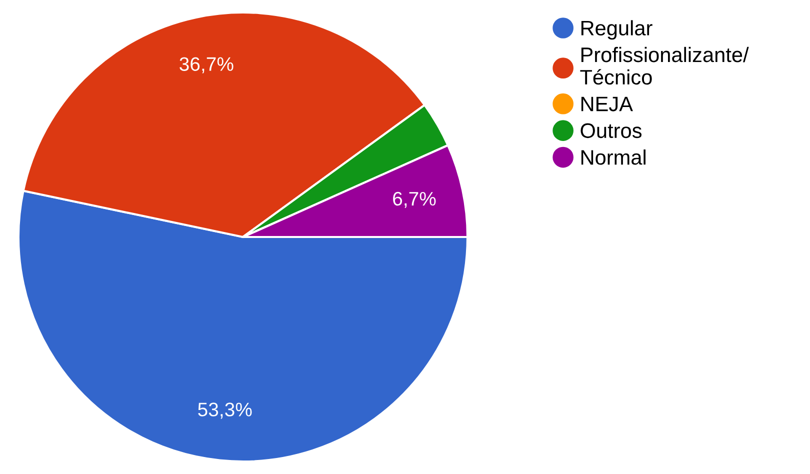 This screenshot has width=810, height=474. I want to click on data-label: 6,7%, so click(414, 200).